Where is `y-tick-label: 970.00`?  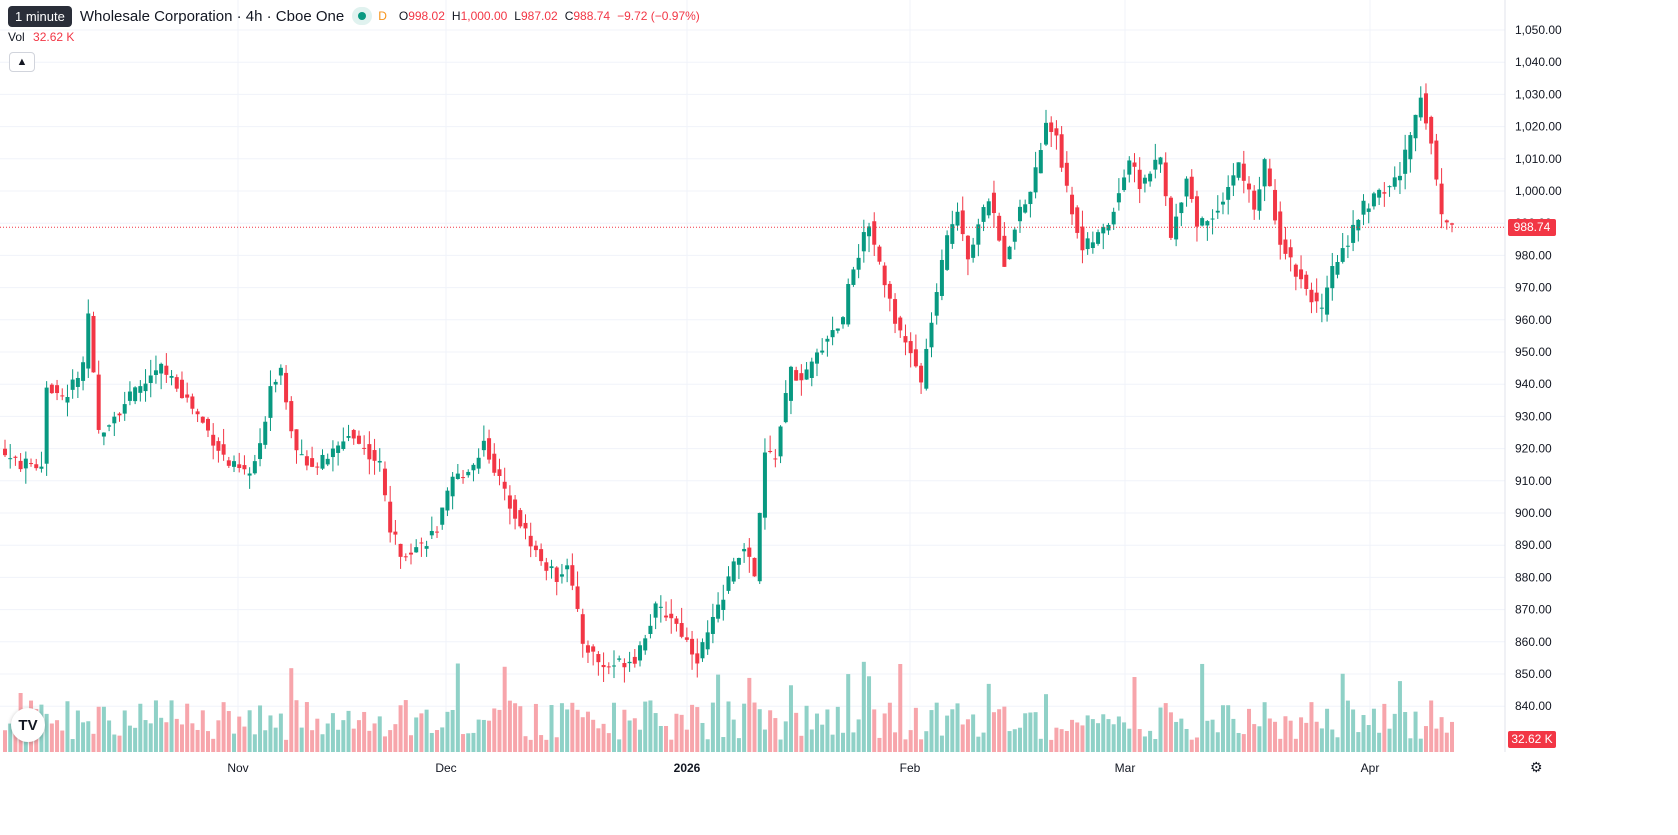
y-tick-label: 970.00 is located at coordinates (1533, 288).